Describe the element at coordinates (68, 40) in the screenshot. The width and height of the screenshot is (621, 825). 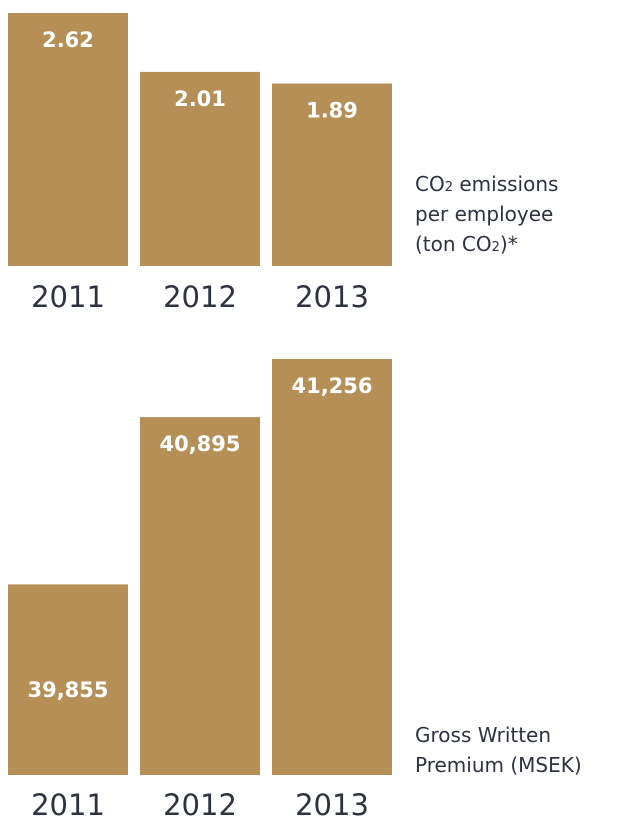
I see `value-label: 2.62` at that location.